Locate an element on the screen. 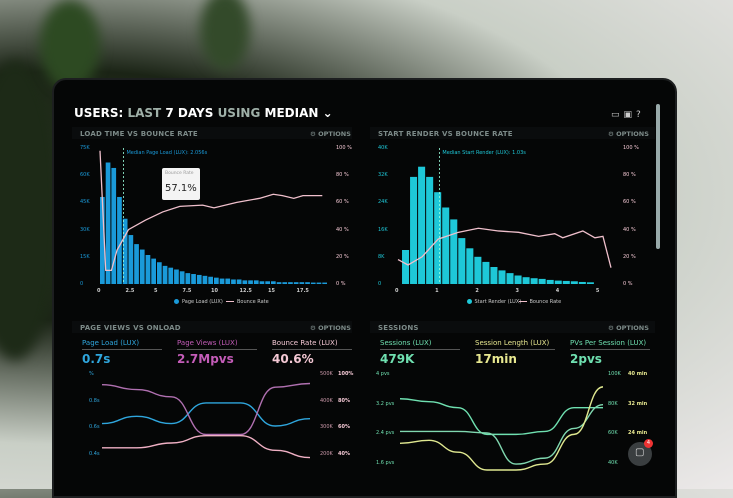  x-tick: 7.5 is located at coordinates (187, 291).